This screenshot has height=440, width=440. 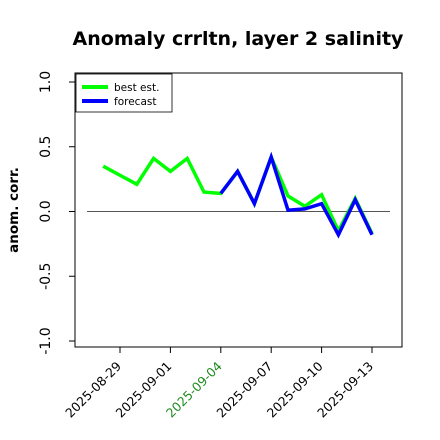 I want to click on y-tick-label: -0.5, so click(x=46, y=276).